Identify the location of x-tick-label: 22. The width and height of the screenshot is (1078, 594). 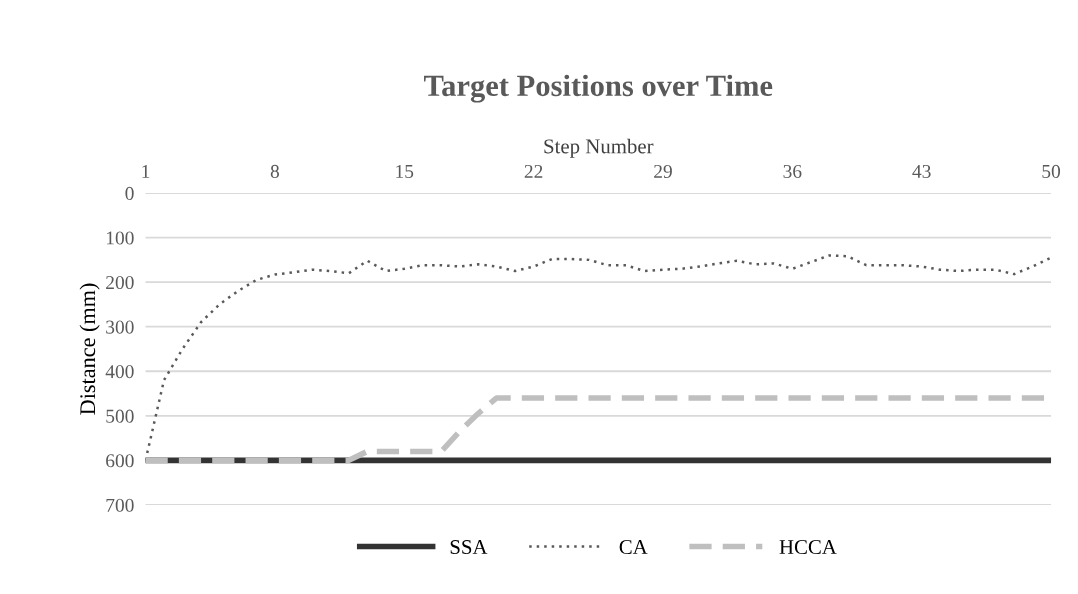
(533, 171).